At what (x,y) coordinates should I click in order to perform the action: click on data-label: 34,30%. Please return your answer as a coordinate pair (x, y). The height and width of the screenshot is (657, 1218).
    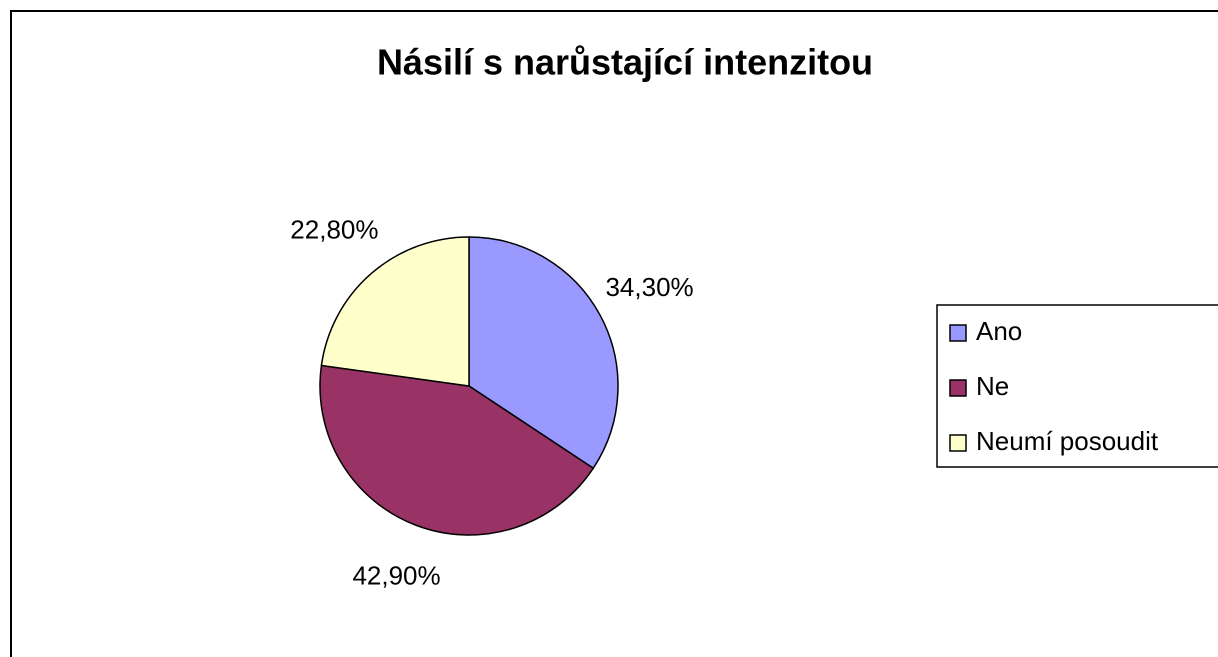
    Looking at the image, I should click on (649, 287).